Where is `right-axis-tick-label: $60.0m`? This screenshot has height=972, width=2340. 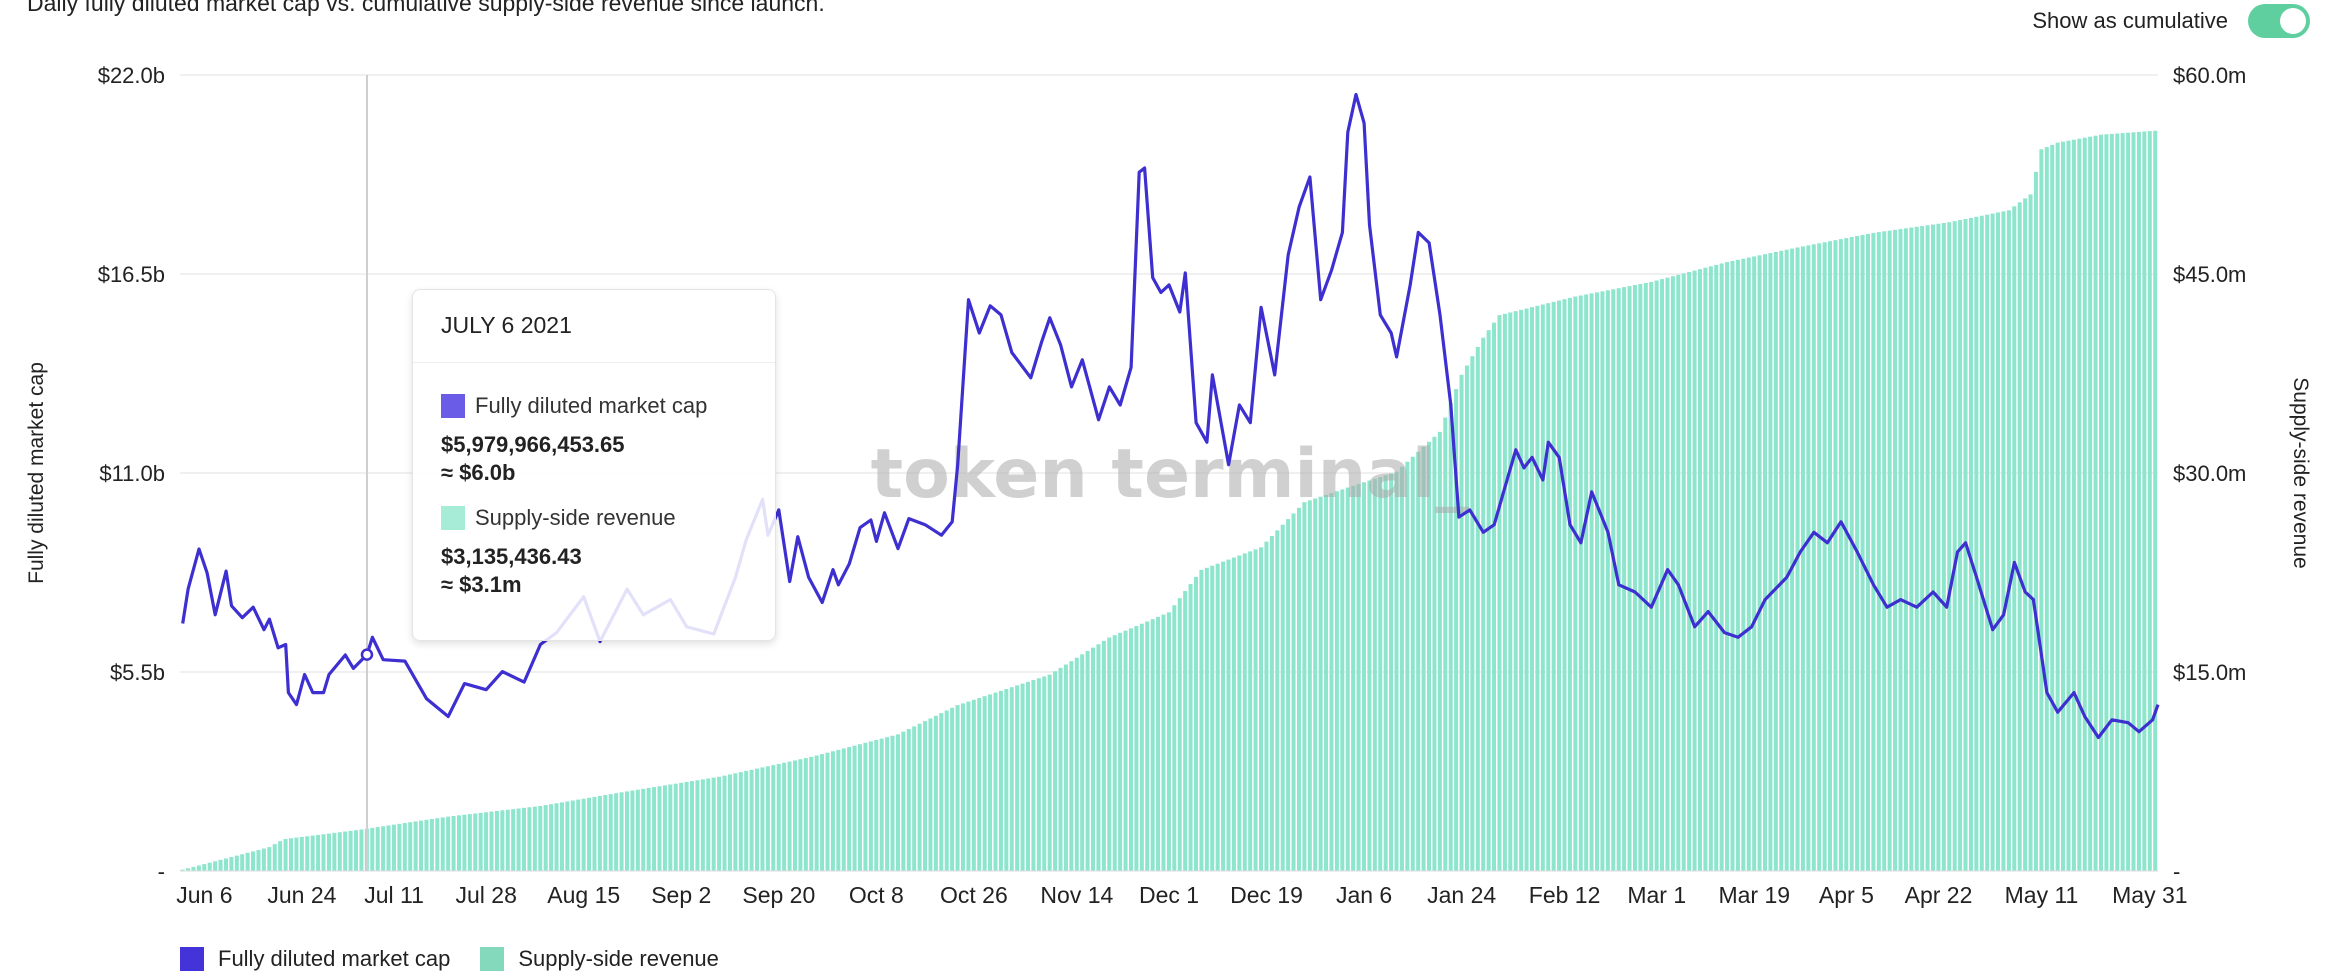 right-axis-tick-label: $60.0m is located at coordinates (2209, 75).